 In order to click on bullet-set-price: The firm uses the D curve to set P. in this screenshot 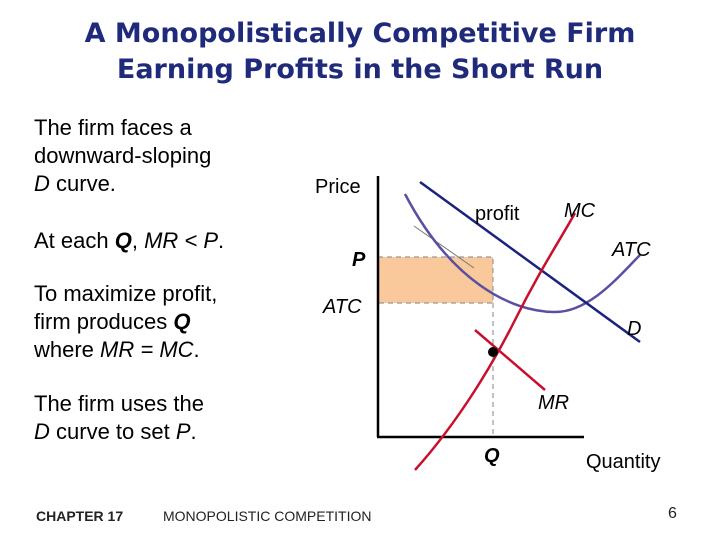, I will do `click(119, 418)`.